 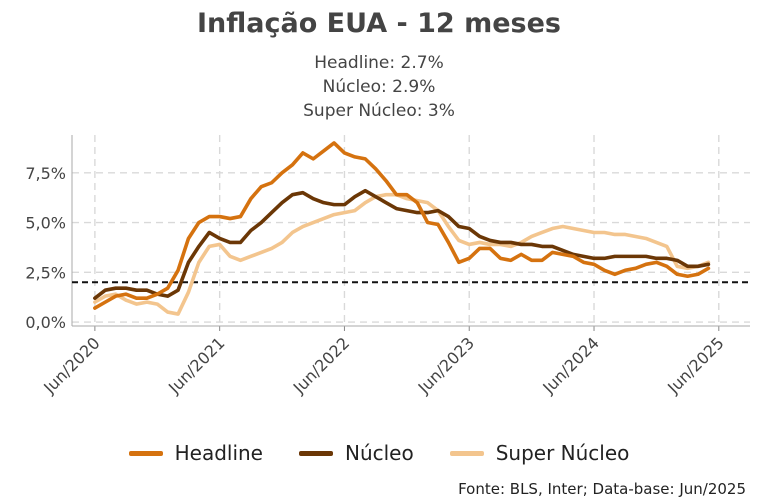 I want to click on legend-swatch-super-nucleo, so click(x=466, y=453).